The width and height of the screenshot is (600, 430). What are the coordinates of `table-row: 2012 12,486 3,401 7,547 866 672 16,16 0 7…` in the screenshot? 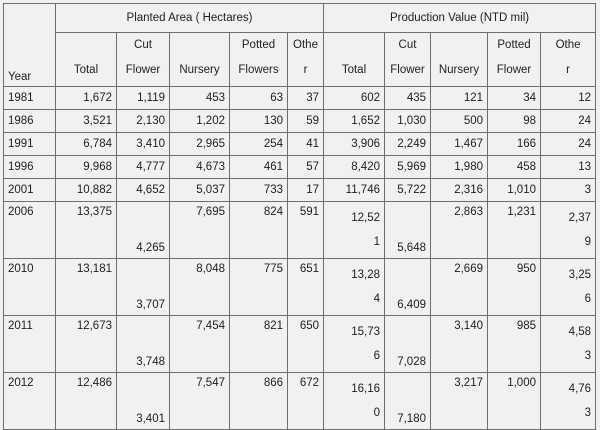 It's located at (300, 401).